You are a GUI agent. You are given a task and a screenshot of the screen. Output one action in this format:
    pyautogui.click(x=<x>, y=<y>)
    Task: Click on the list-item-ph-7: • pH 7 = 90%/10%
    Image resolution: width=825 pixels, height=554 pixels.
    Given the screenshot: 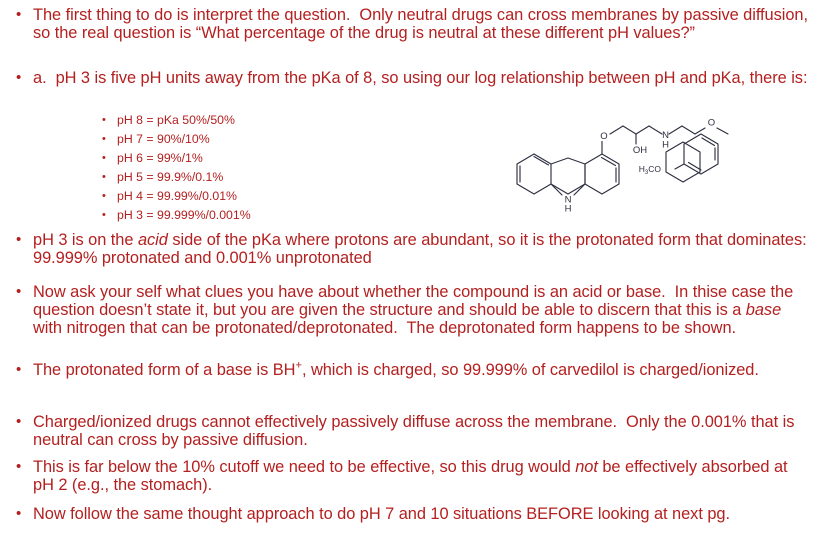 What is the action you would take?
    pyautogui.click(x=154, y=139)
    